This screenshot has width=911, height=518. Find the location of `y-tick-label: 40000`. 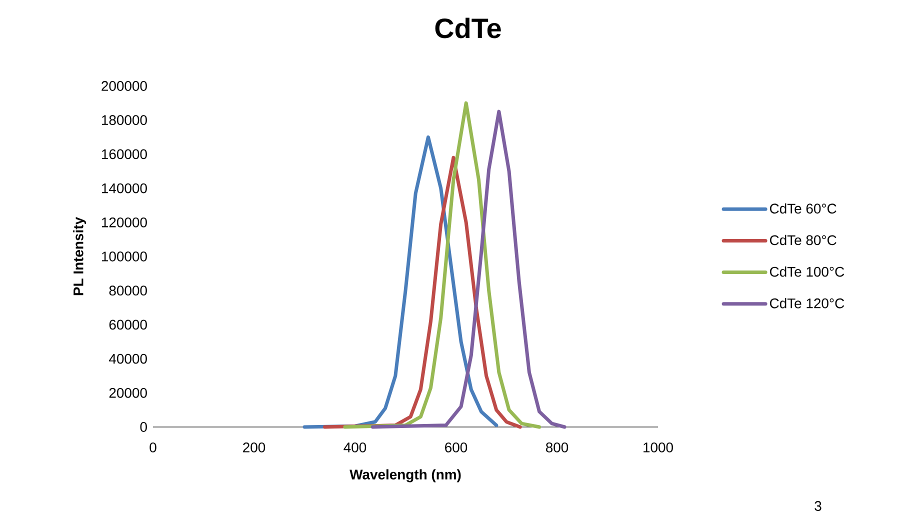

y-tick-label: 40000 is located at coordinates (128, 359).